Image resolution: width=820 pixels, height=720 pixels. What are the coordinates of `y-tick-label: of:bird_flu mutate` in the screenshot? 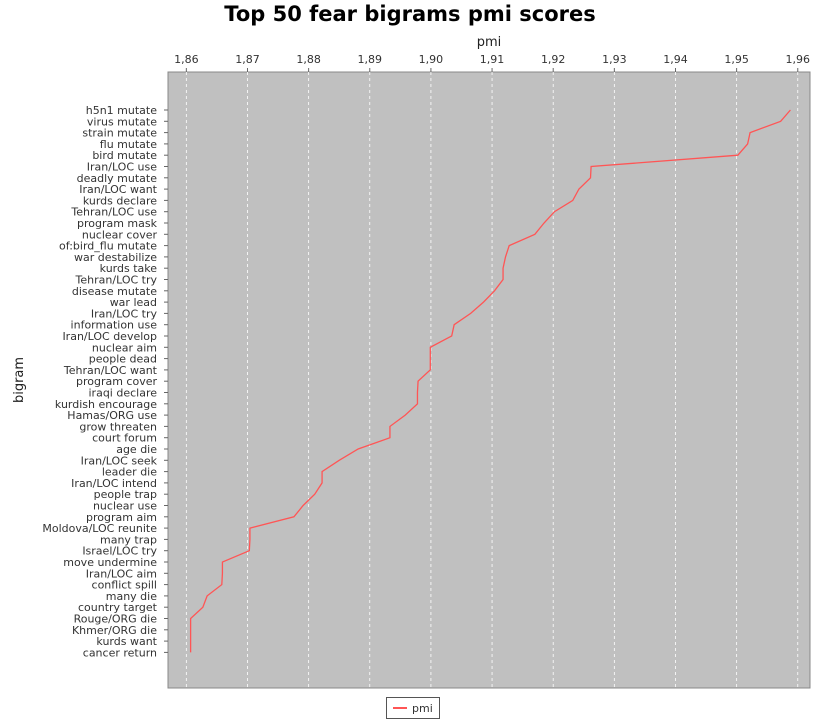 It's located at (108, 246).